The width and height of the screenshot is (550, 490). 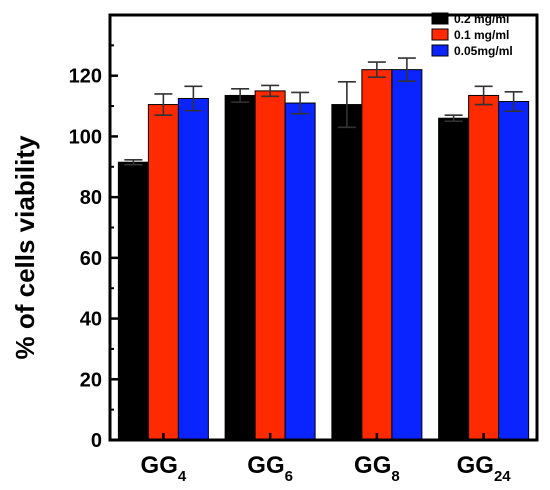 What do you see at coordinates (91, 320) in the screenshot?
I see `y-tick-label: 40` at bounding box center [91, 320].